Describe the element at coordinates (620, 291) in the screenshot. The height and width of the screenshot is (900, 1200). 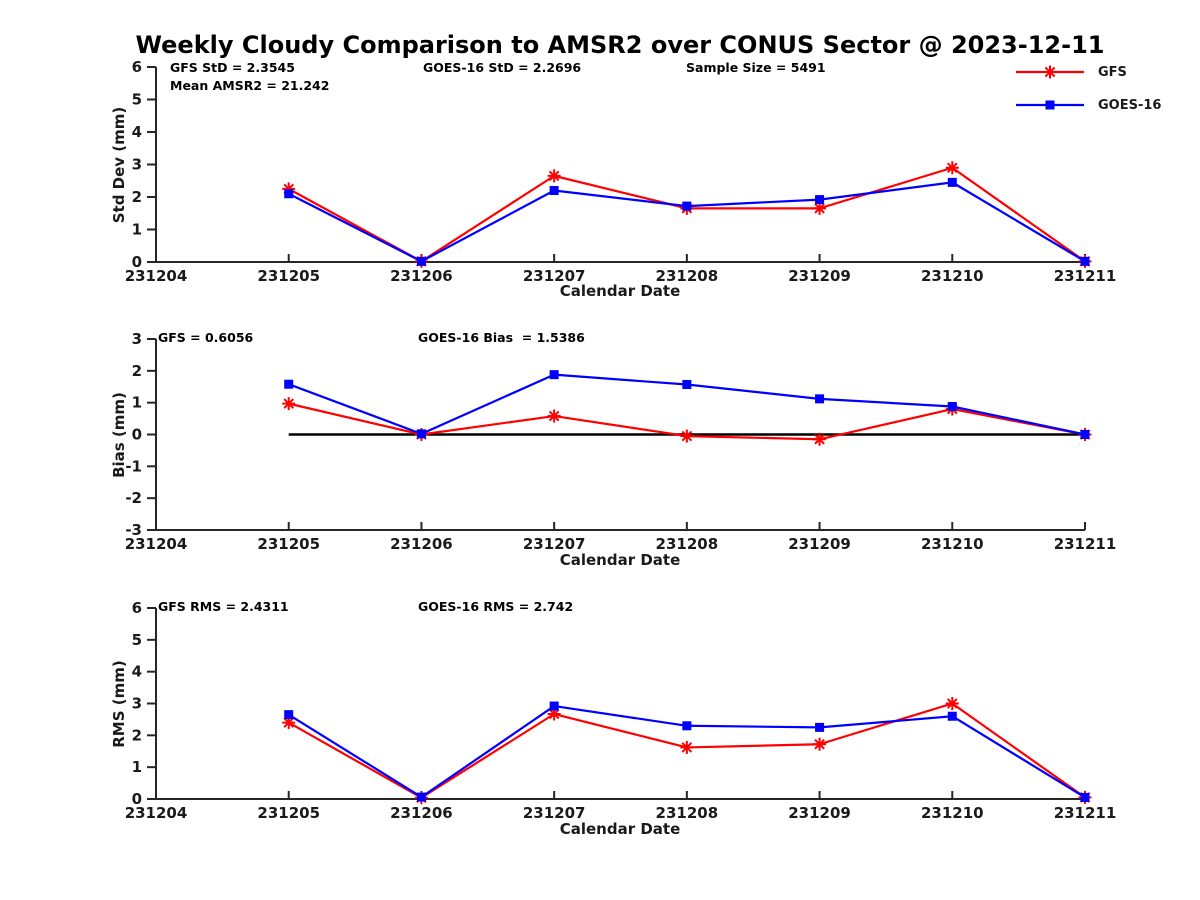
I see `stddev-x-axis-label: Calendar Date` at that location.